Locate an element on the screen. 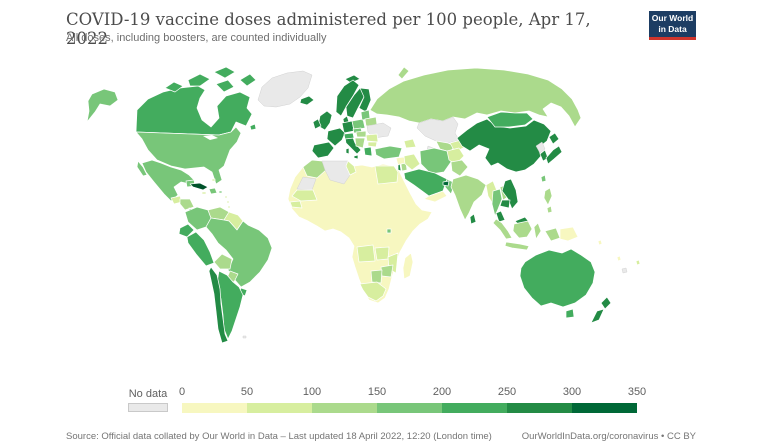 The image size is (760, 446). country-mauritania is located at coordinates (304, 195).